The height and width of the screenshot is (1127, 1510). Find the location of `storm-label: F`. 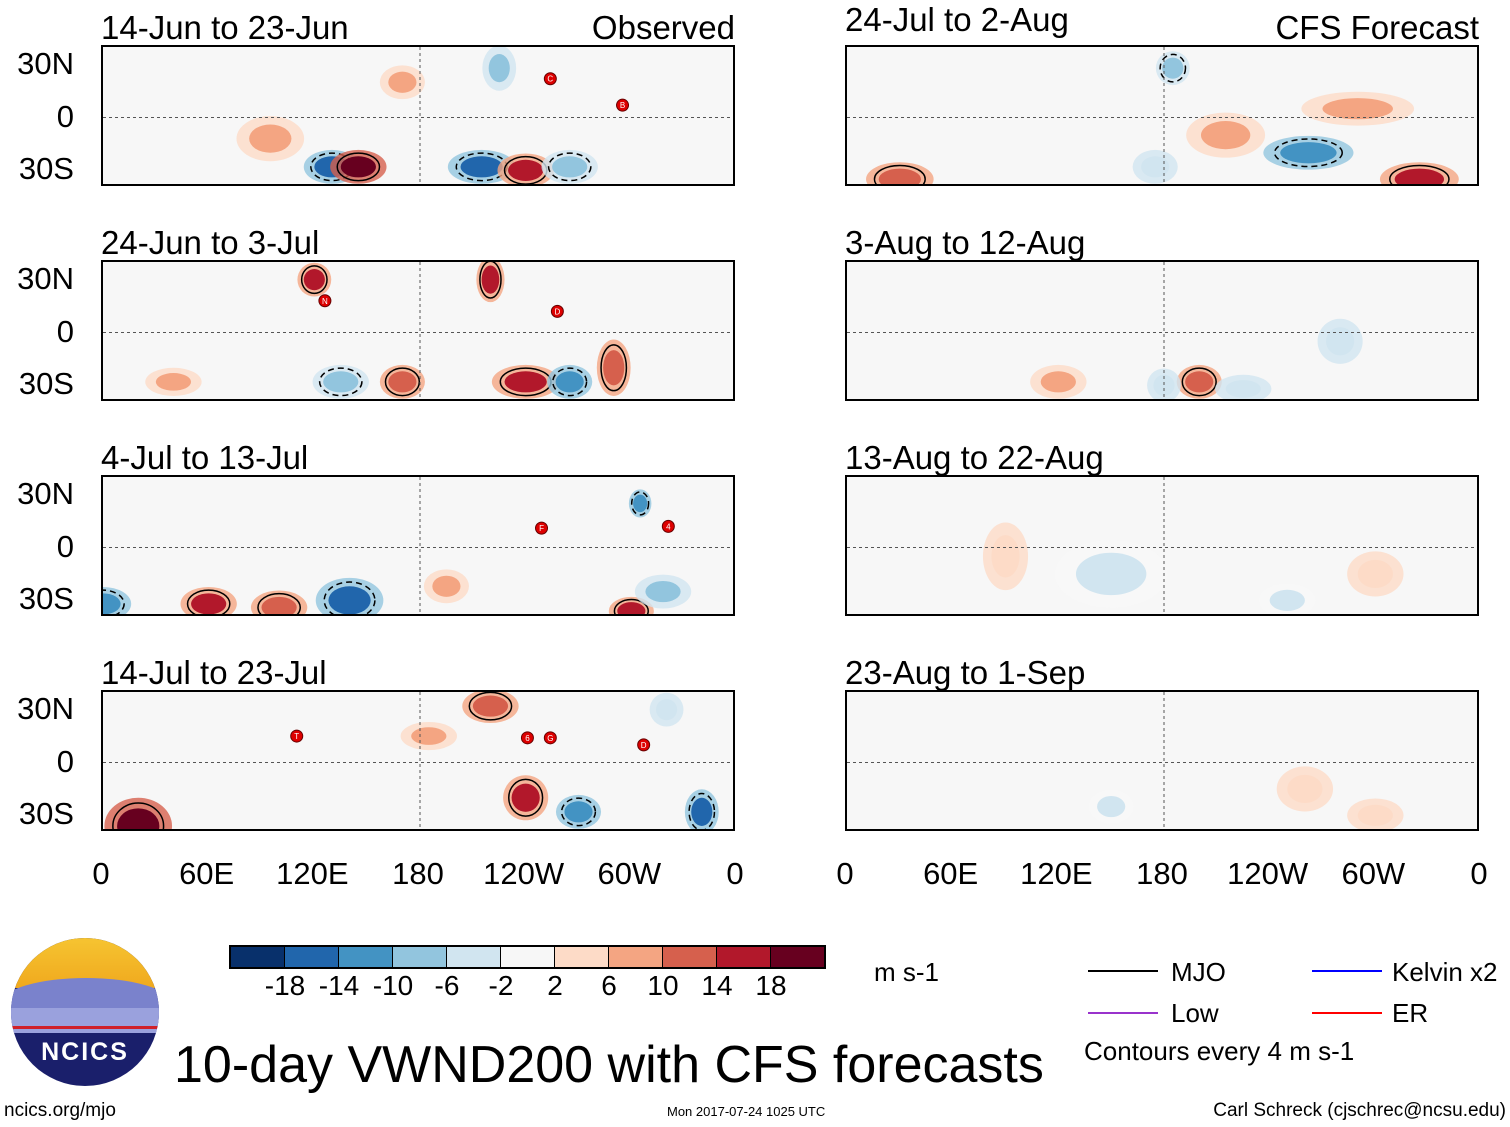

storm-label: F is located at coordinates (541, 528).